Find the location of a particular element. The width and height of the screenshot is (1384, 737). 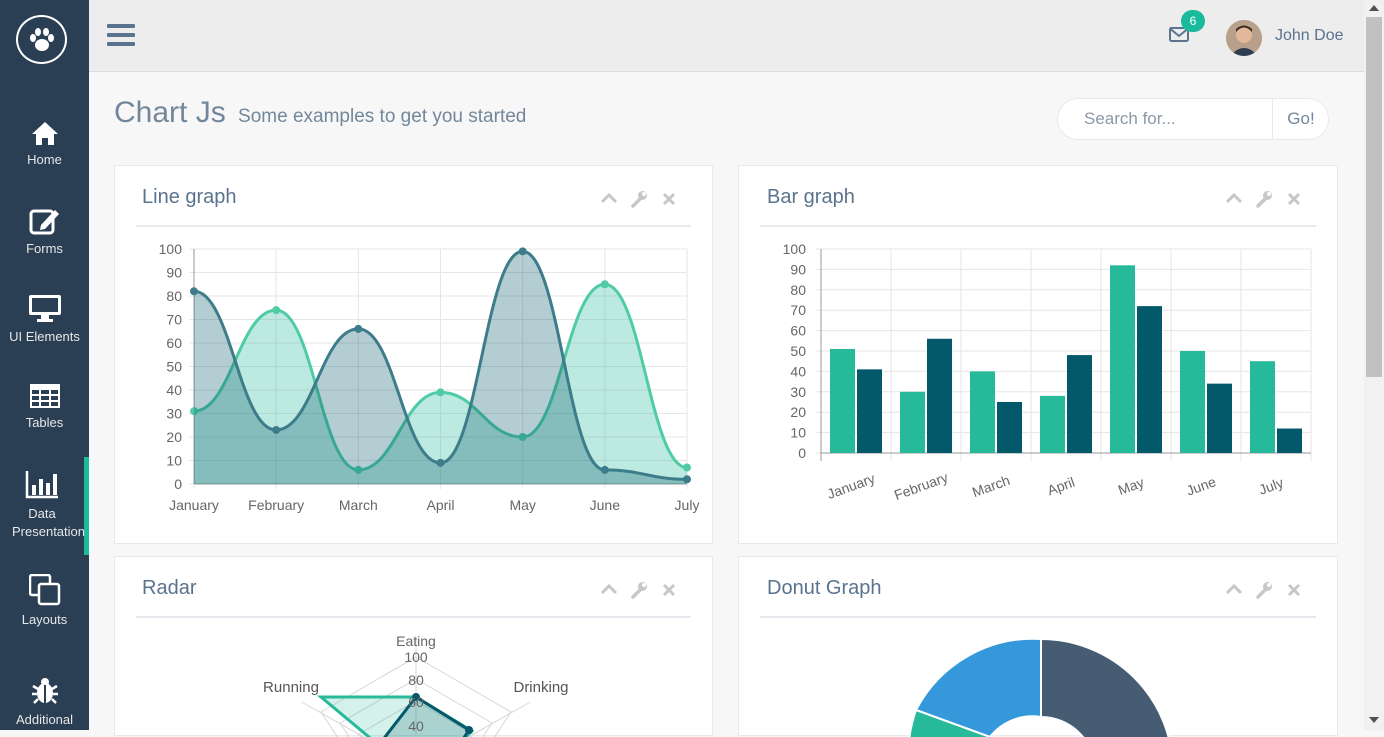

y-tick-label: 80 is located at coordinates (798, 290).